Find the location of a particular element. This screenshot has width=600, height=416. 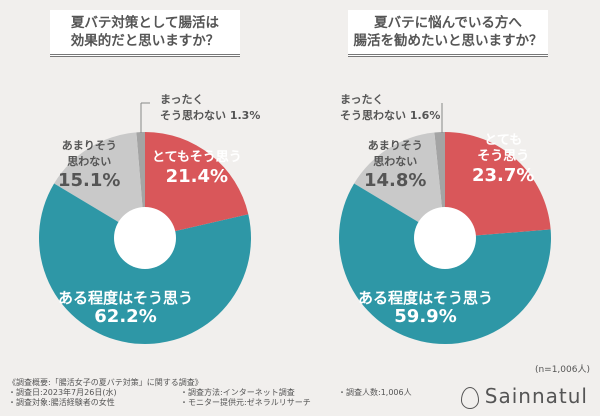

label-some-left: ある程度はそう思う 62.2% is located at coordinates (125, 309).